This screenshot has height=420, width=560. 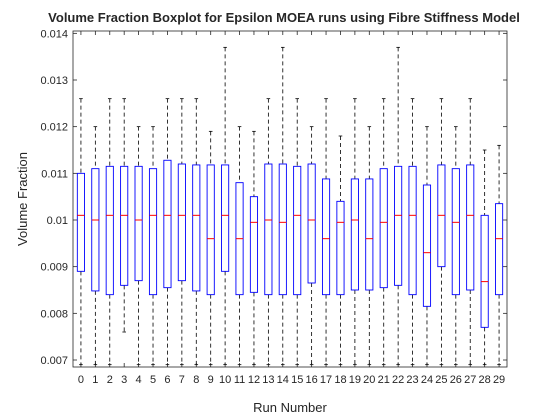 I want to click on x-tick-label: 16, so click(x=312, y=380).